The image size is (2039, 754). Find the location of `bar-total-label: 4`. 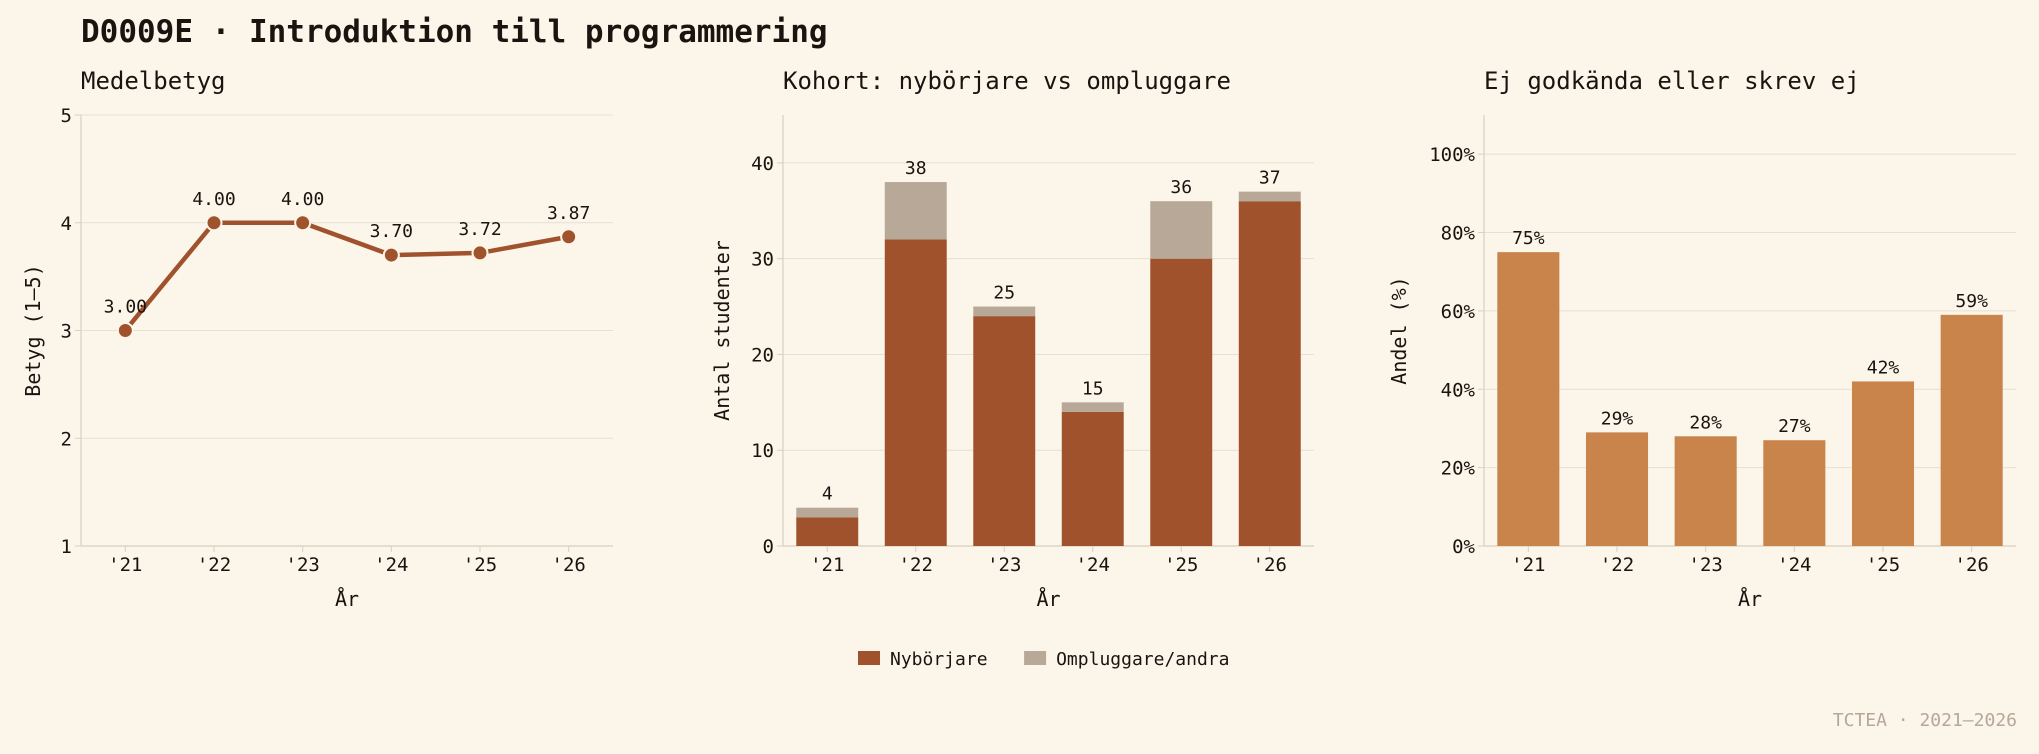

bar-total-label: 4 is located at coordinates (827, 494).